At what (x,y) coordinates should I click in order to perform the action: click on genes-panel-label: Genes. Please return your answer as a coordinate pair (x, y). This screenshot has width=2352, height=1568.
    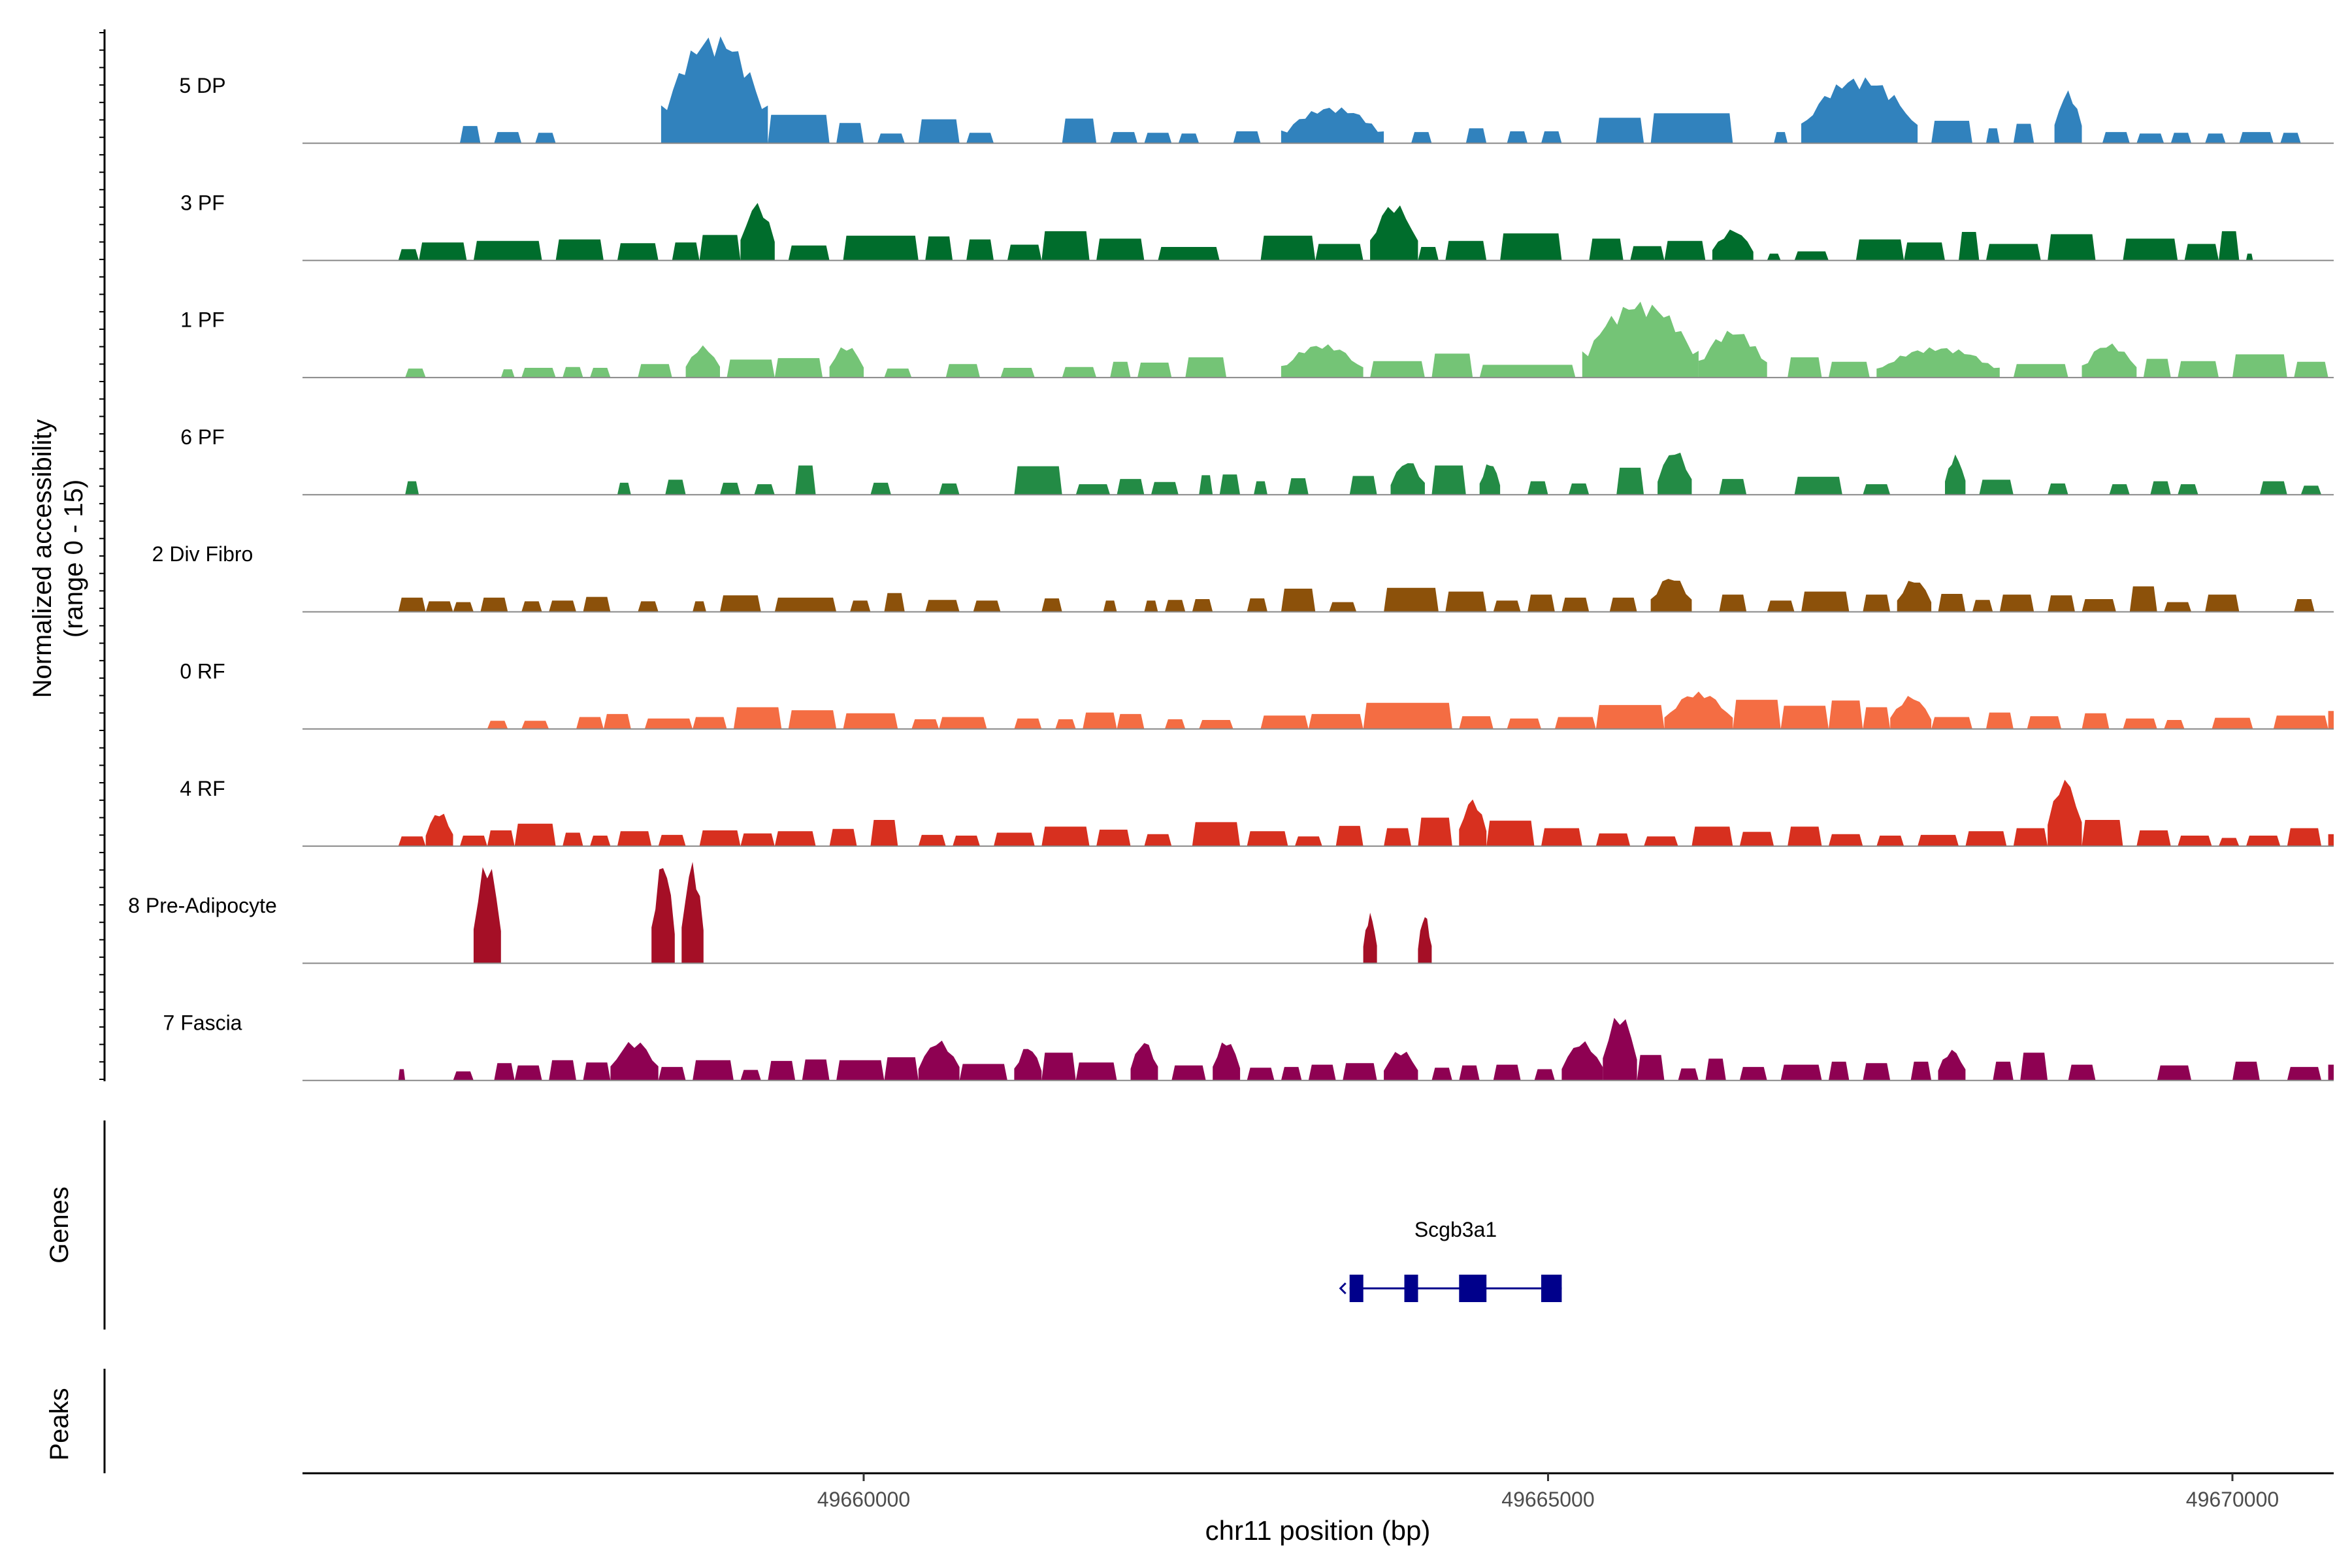
    Looking at the image, I should click on (59, 1225).